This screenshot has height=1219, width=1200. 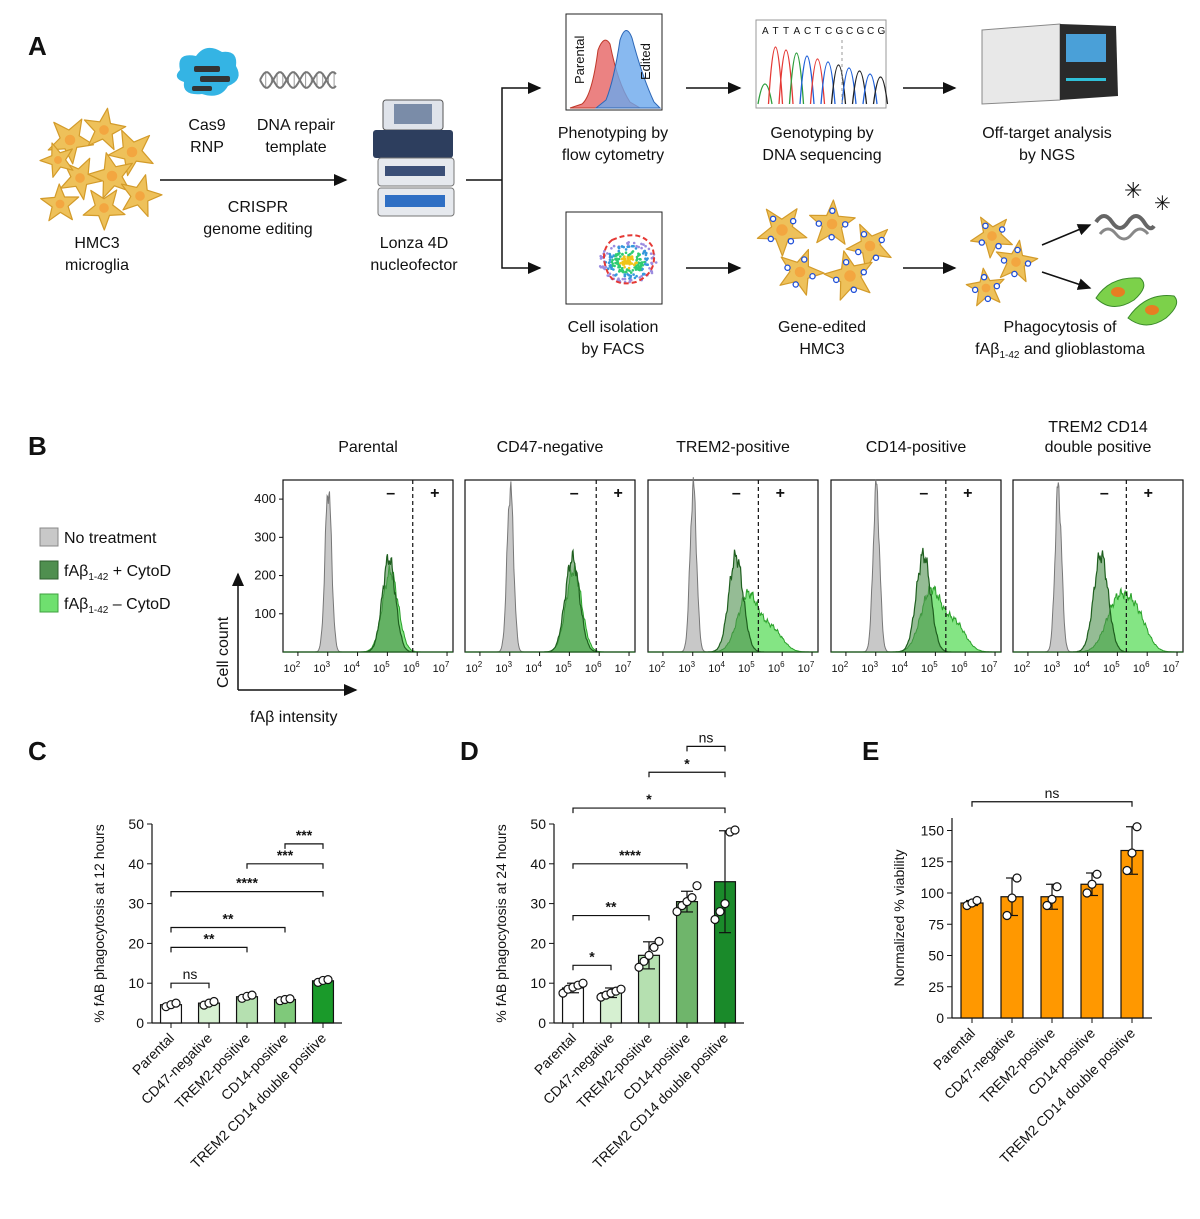 What do you see at coordinates (899, 667) in the screenshot?
I see `x-tick-label: 10⁴` at bounding box center [899, 667].